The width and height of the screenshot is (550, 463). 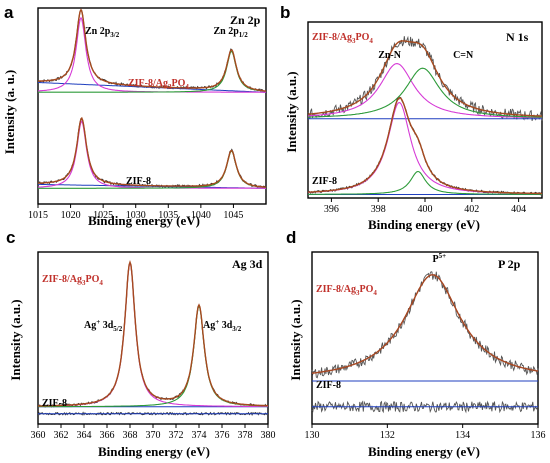 What do you see at coordinates (342, 38) in the screenshot?
I see `sample-label-b-0: ZIF-8/Ag3PO4` at bounding box center [342, 38].